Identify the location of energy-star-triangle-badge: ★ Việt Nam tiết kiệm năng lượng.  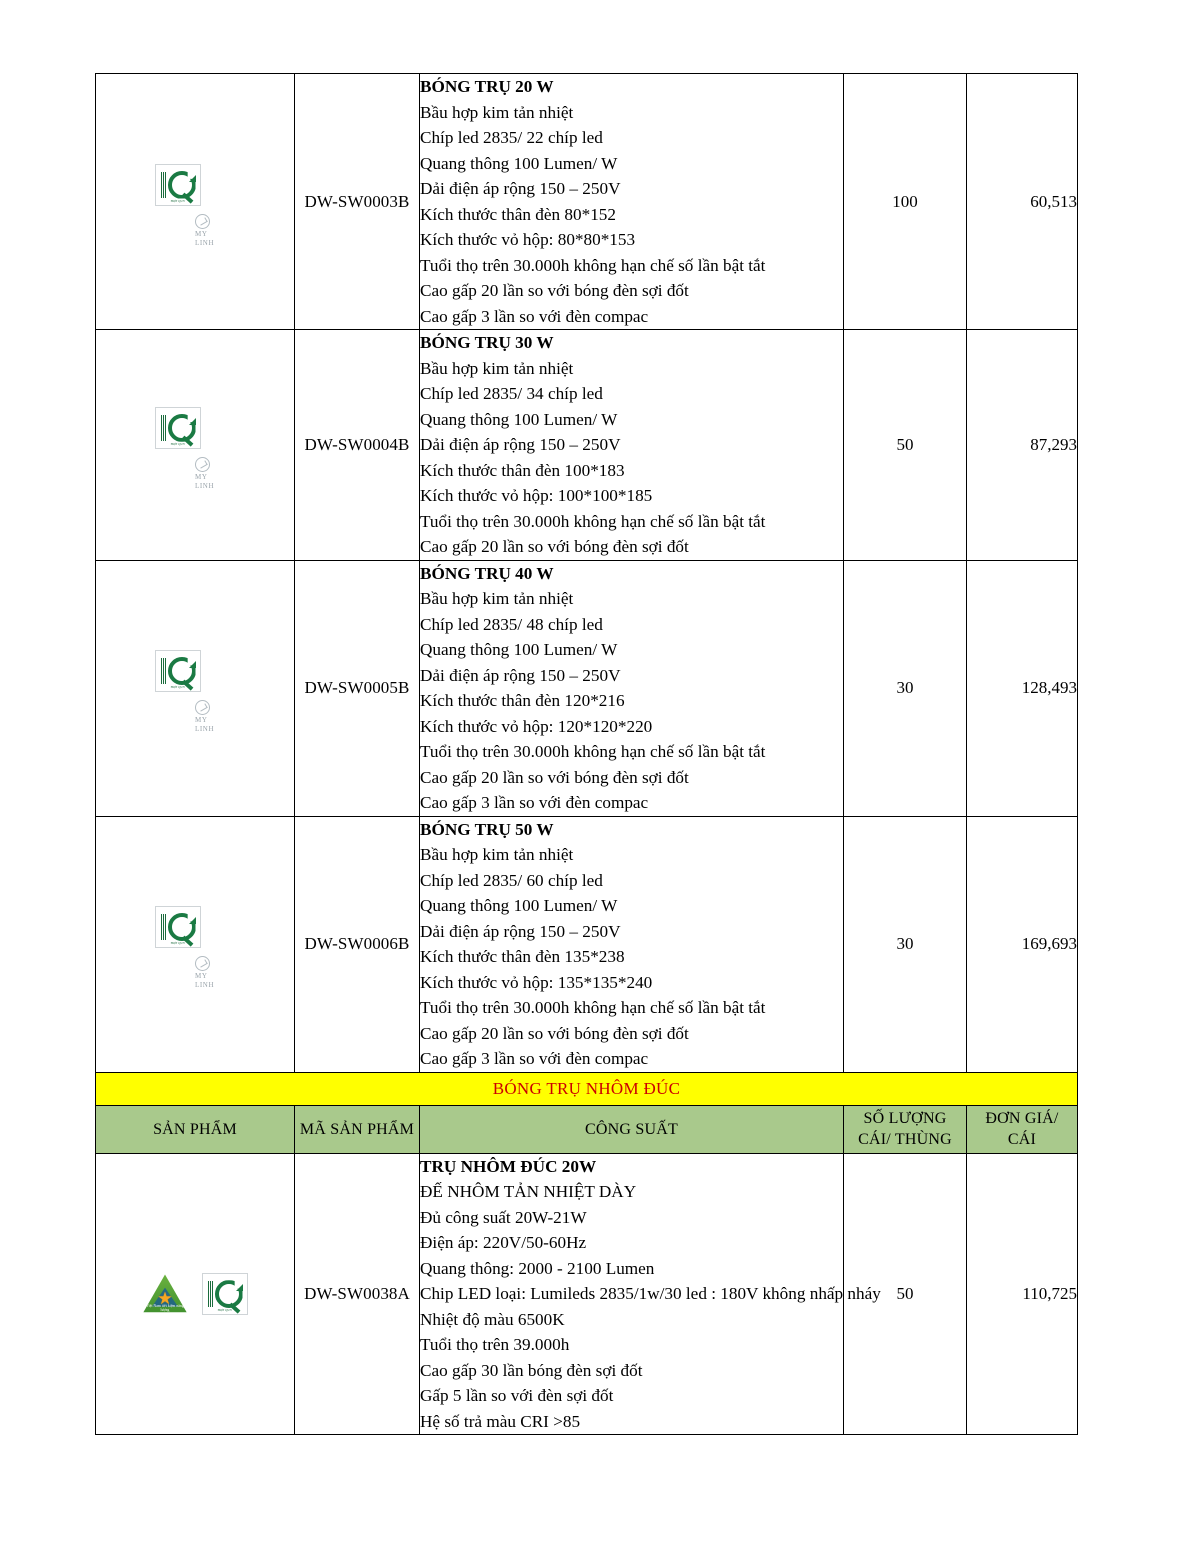
(165, 1294).